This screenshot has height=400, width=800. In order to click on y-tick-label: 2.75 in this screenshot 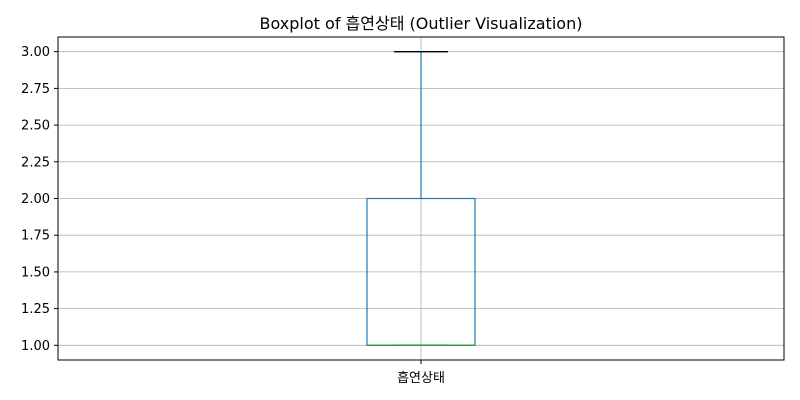, I will do `click(35, 89)`.